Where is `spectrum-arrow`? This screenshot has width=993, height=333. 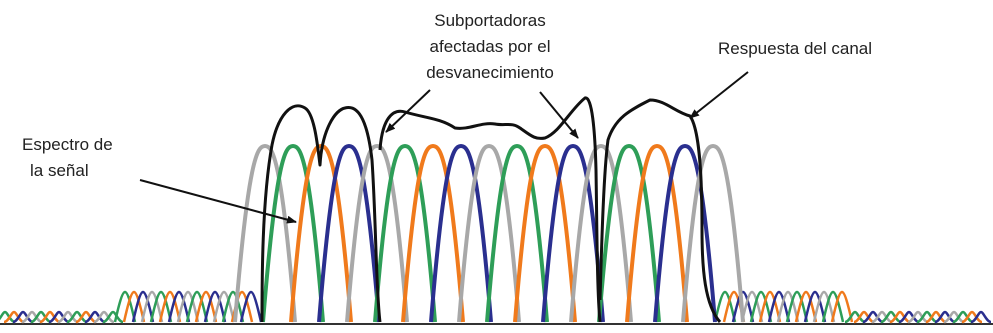
spectrum-arrow is located at coordinates (218, 201).